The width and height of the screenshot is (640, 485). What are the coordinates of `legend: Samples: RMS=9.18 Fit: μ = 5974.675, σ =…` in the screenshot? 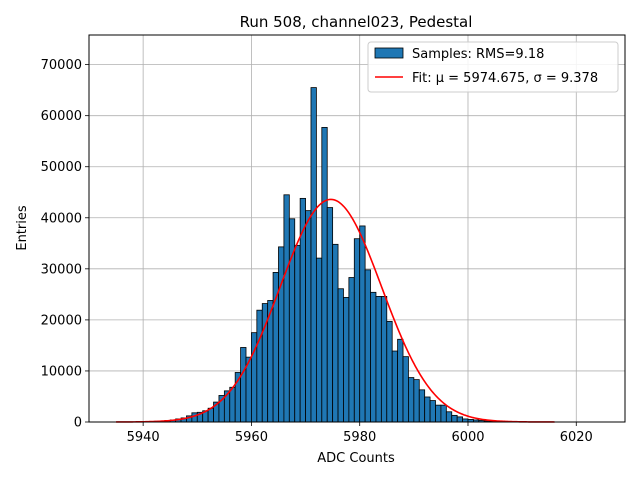 It's located at (493, 67).